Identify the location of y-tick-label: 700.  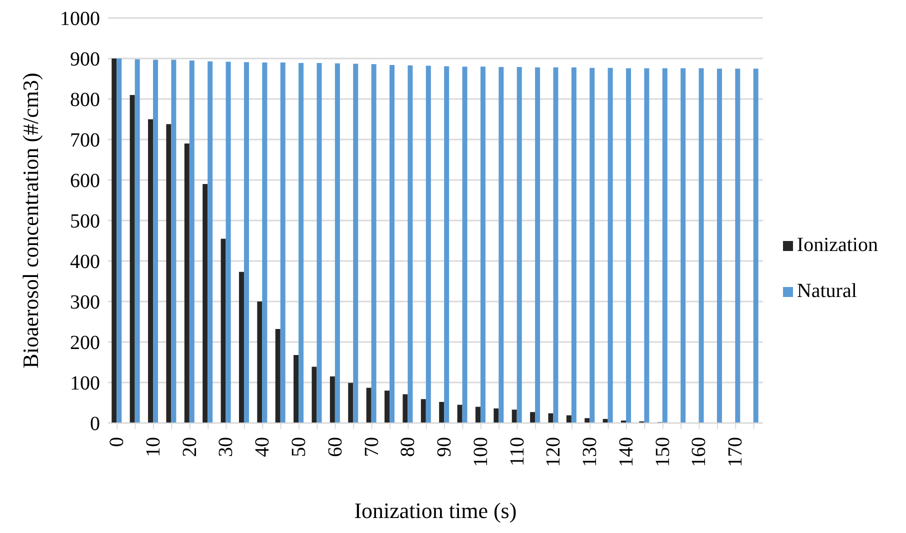
(85, 141).